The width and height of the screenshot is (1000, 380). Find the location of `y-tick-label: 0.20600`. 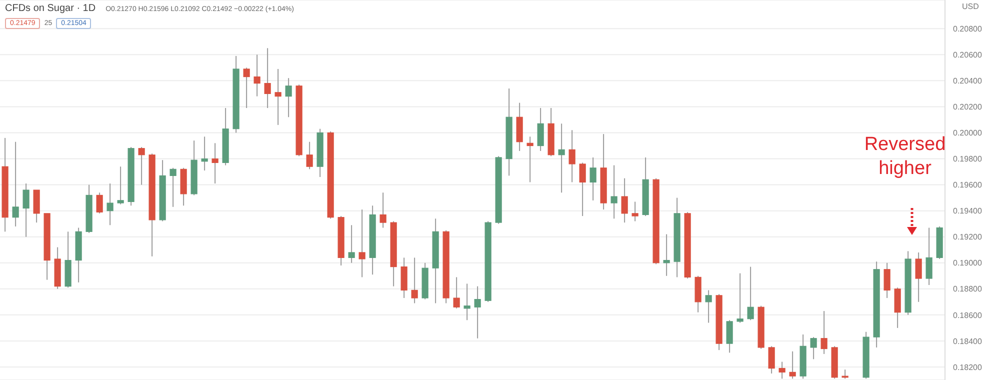

y-tick-label: 0.20600 is located at coordinates (967, 55).